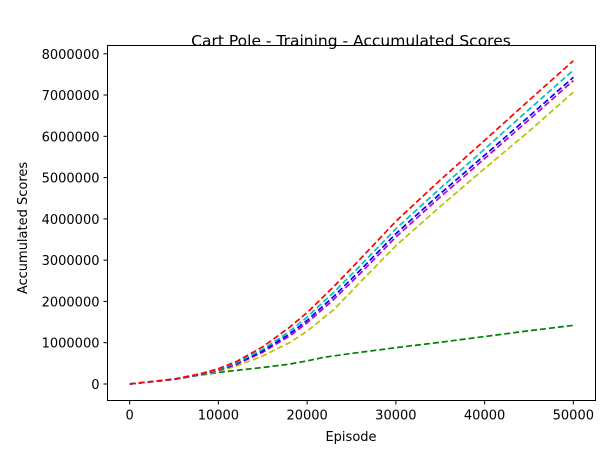  Describe the element at coordinates (360, 412) in the screenshot. I see `x-axis-ticks: 0 10000 20000 30000 40000 50000` at that location.